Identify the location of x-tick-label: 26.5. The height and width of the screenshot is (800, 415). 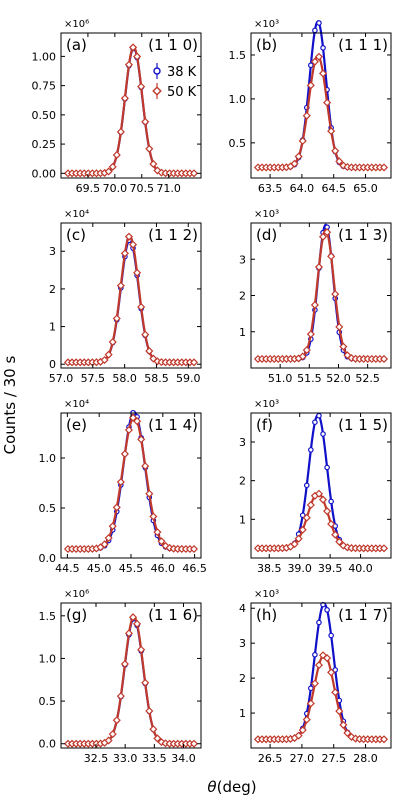
(270, 758).